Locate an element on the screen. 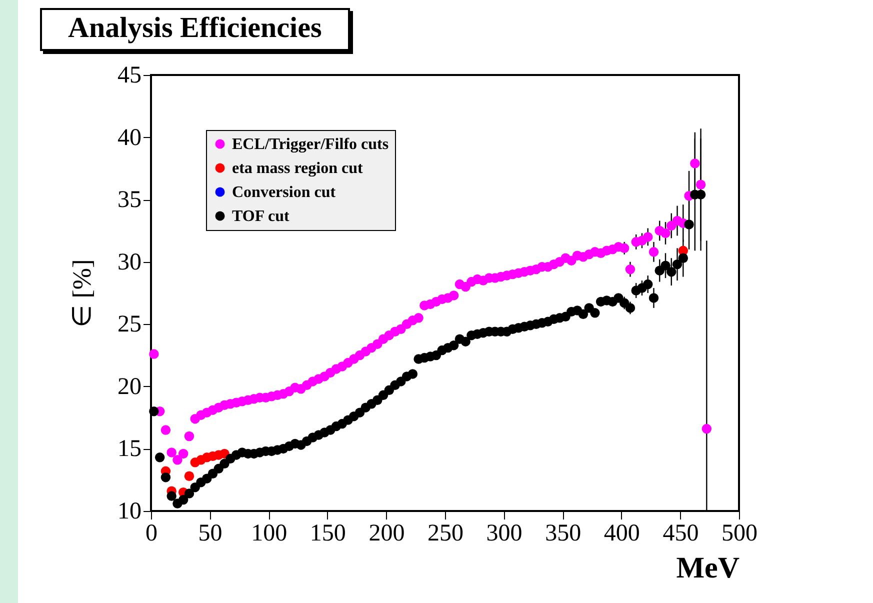  x-tick-label: 350 is located at coordinates (563, 533).